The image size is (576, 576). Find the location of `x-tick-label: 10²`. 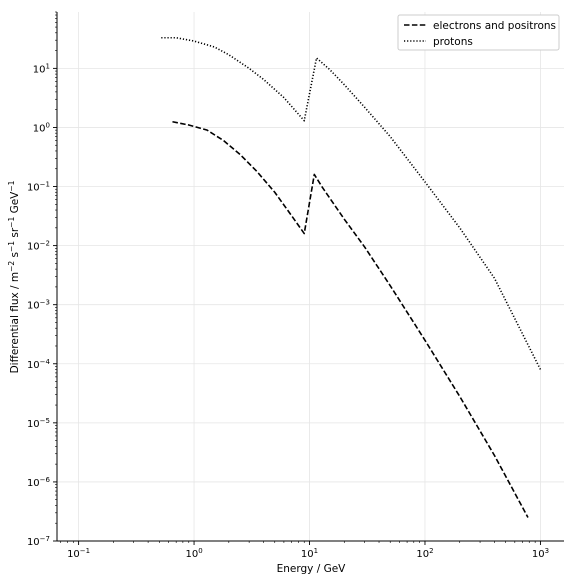

x-tick-label: 10² is located at coordinates (424, 553).